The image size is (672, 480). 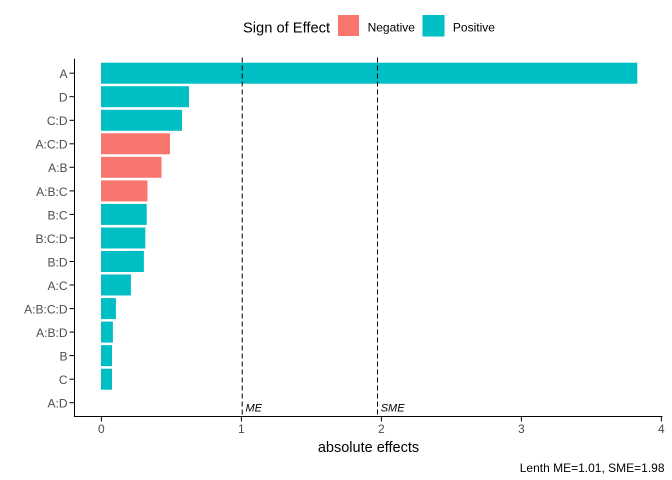 I want to click on svg-text: 1, so click(x=241, y=429).